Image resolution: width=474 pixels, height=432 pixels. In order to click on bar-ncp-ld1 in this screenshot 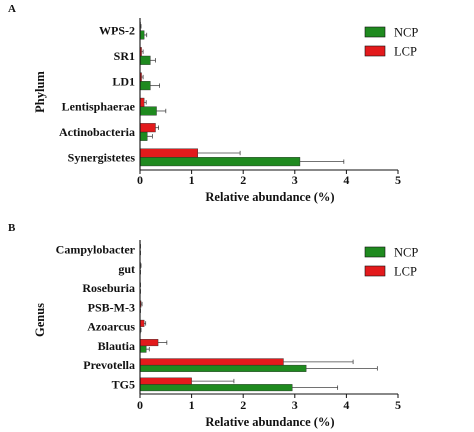, I will do `click(145, 86)`.